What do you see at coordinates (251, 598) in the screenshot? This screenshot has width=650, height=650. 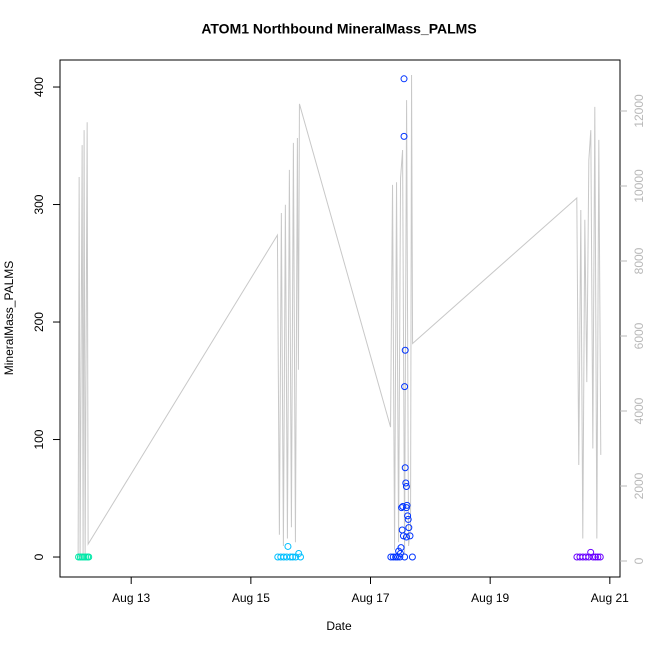 I see `x-tick-label: Aug 15` at bounding box center [251, 598].